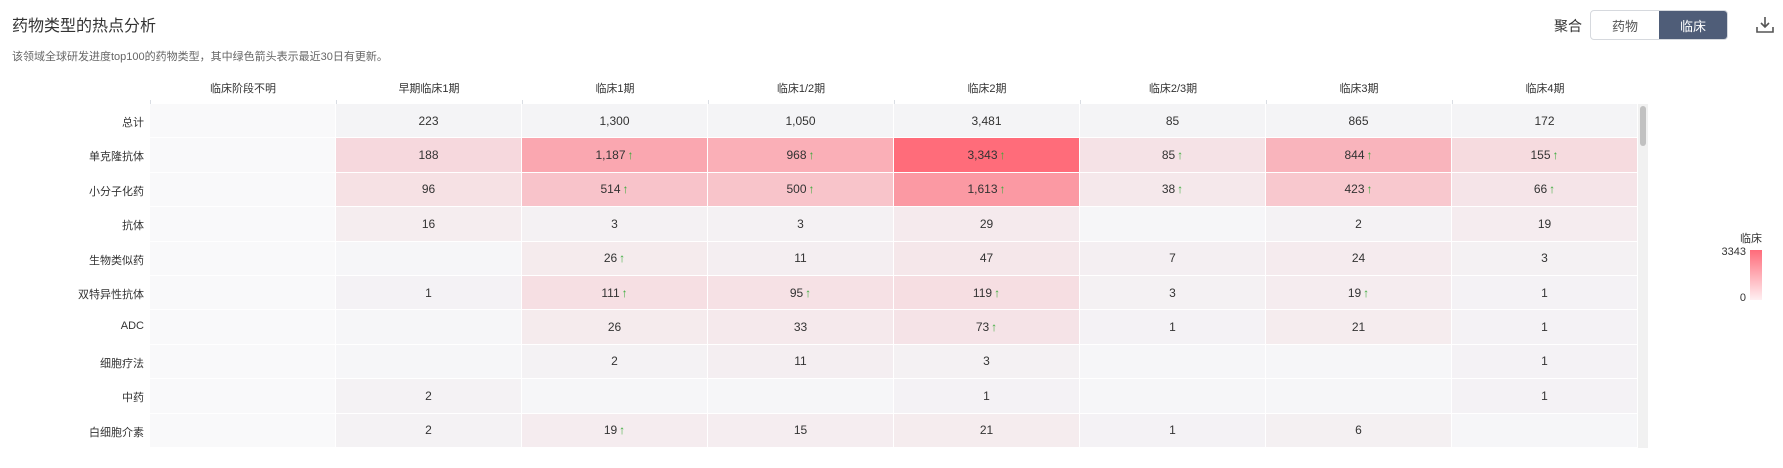 This screenshot has width=1783, height=468. Describe the element at coordinates (987, 121) in the screenshot. I see `heatmap-cell: 3,481` at that location.